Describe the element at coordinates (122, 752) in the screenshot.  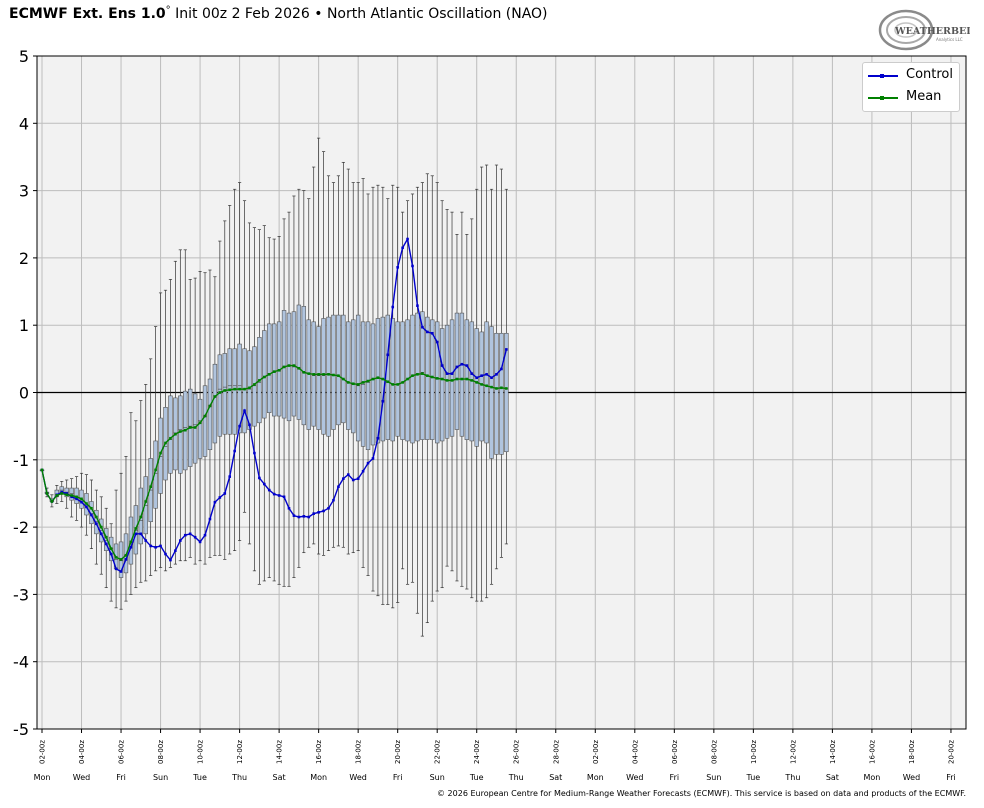
I see `x-tick-date-label: 06-00z` at that location.